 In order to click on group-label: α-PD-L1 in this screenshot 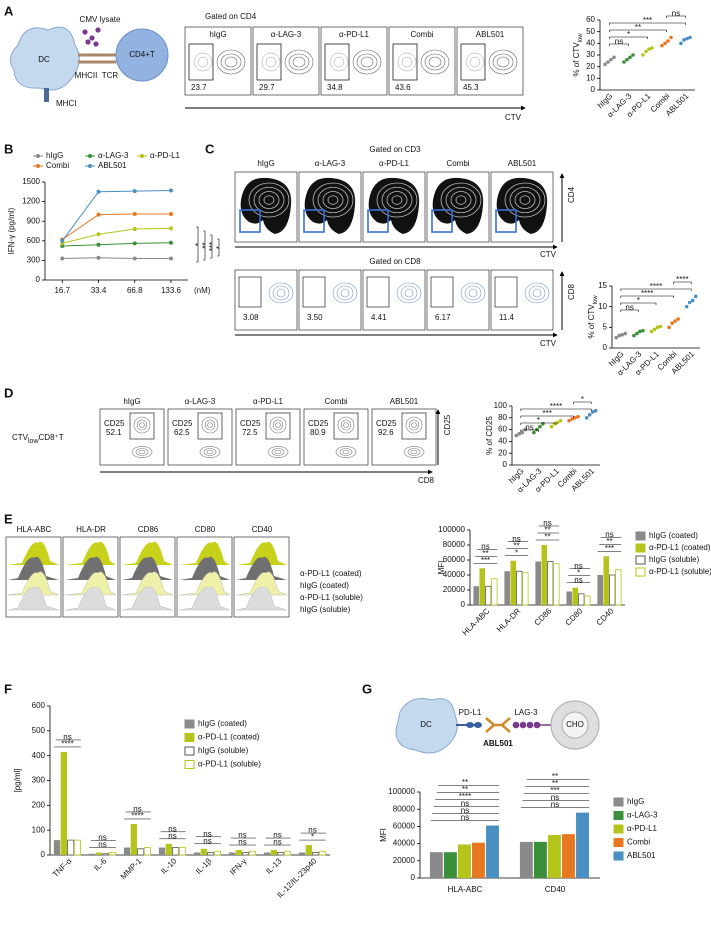, I will do `click(354, 34)`.